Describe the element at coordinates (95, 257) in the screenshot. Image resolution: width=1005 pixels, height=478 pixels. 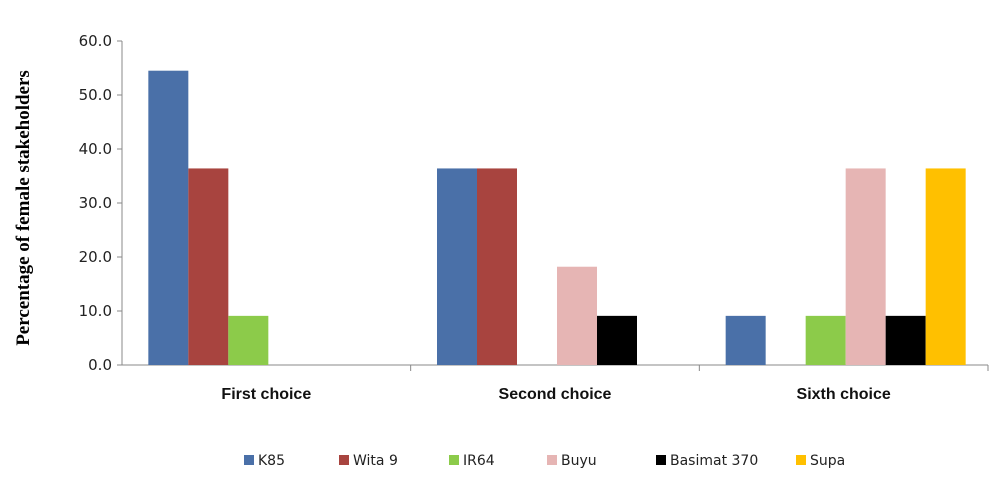
I see `y-tick-label: 20.0` at that location.